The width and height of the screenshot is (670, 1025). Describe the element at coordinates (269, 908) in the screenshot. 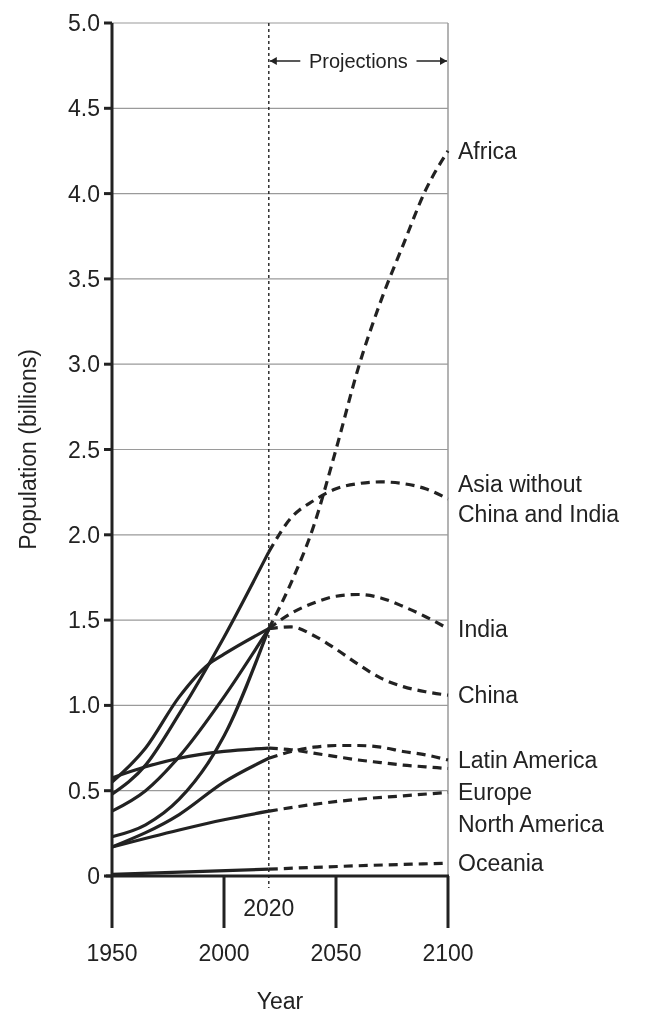

I see `ref-line-label: 2020` at that location.